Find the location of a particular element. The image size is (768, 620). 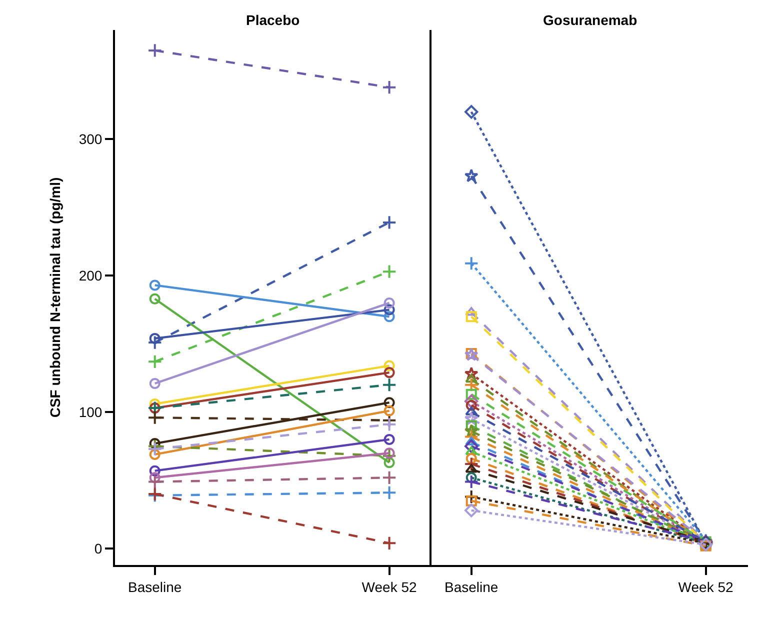

y-tick-label: 0 is located at coordinates (98, 548).